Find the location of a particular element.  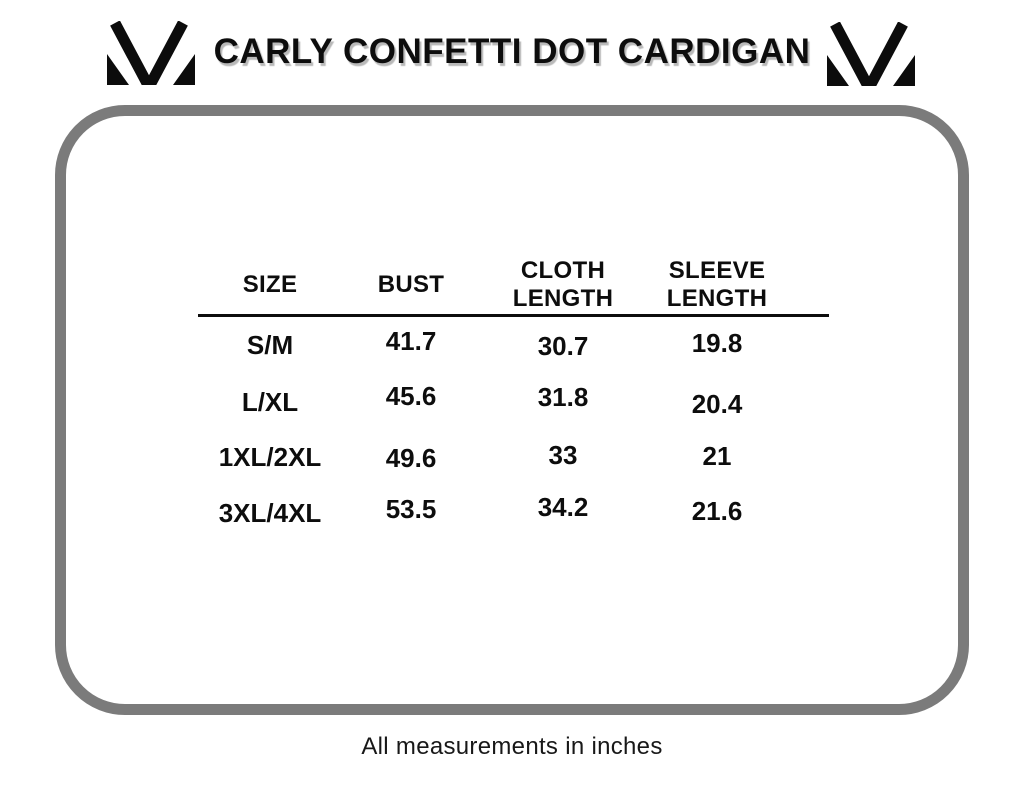

measurements-note: All measurements in inches is located at coordinates (512, 746).